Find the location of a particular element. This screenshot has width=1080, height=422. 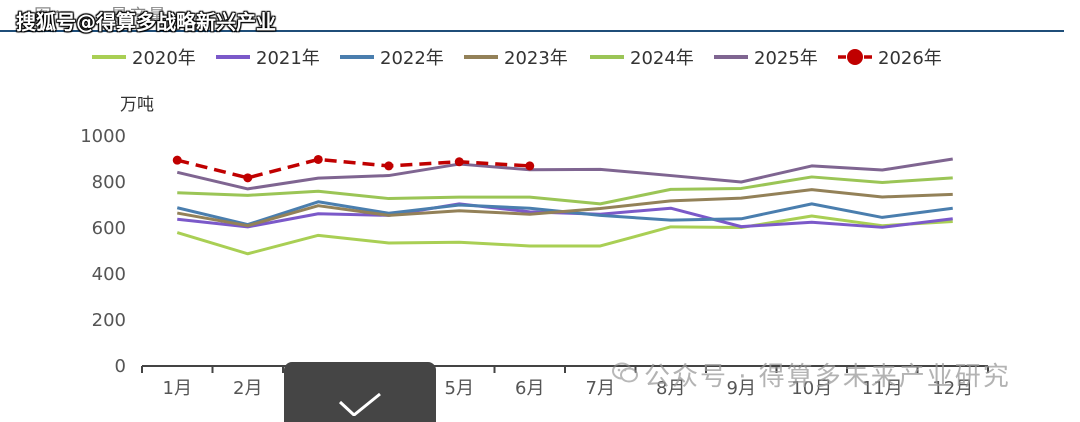

y-tick-label: 200 is located at coordinates (109, 320).